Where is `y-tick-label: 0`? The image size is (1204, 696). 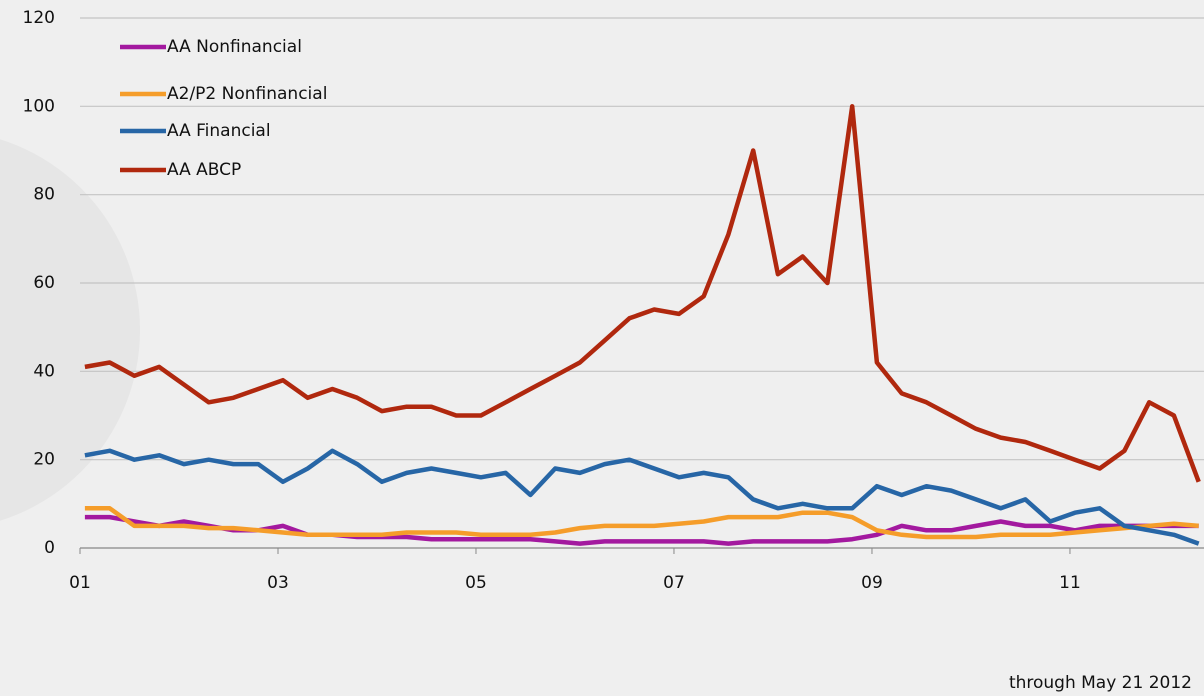
y-tick-label: 0 is located at coordinates (49, 548).